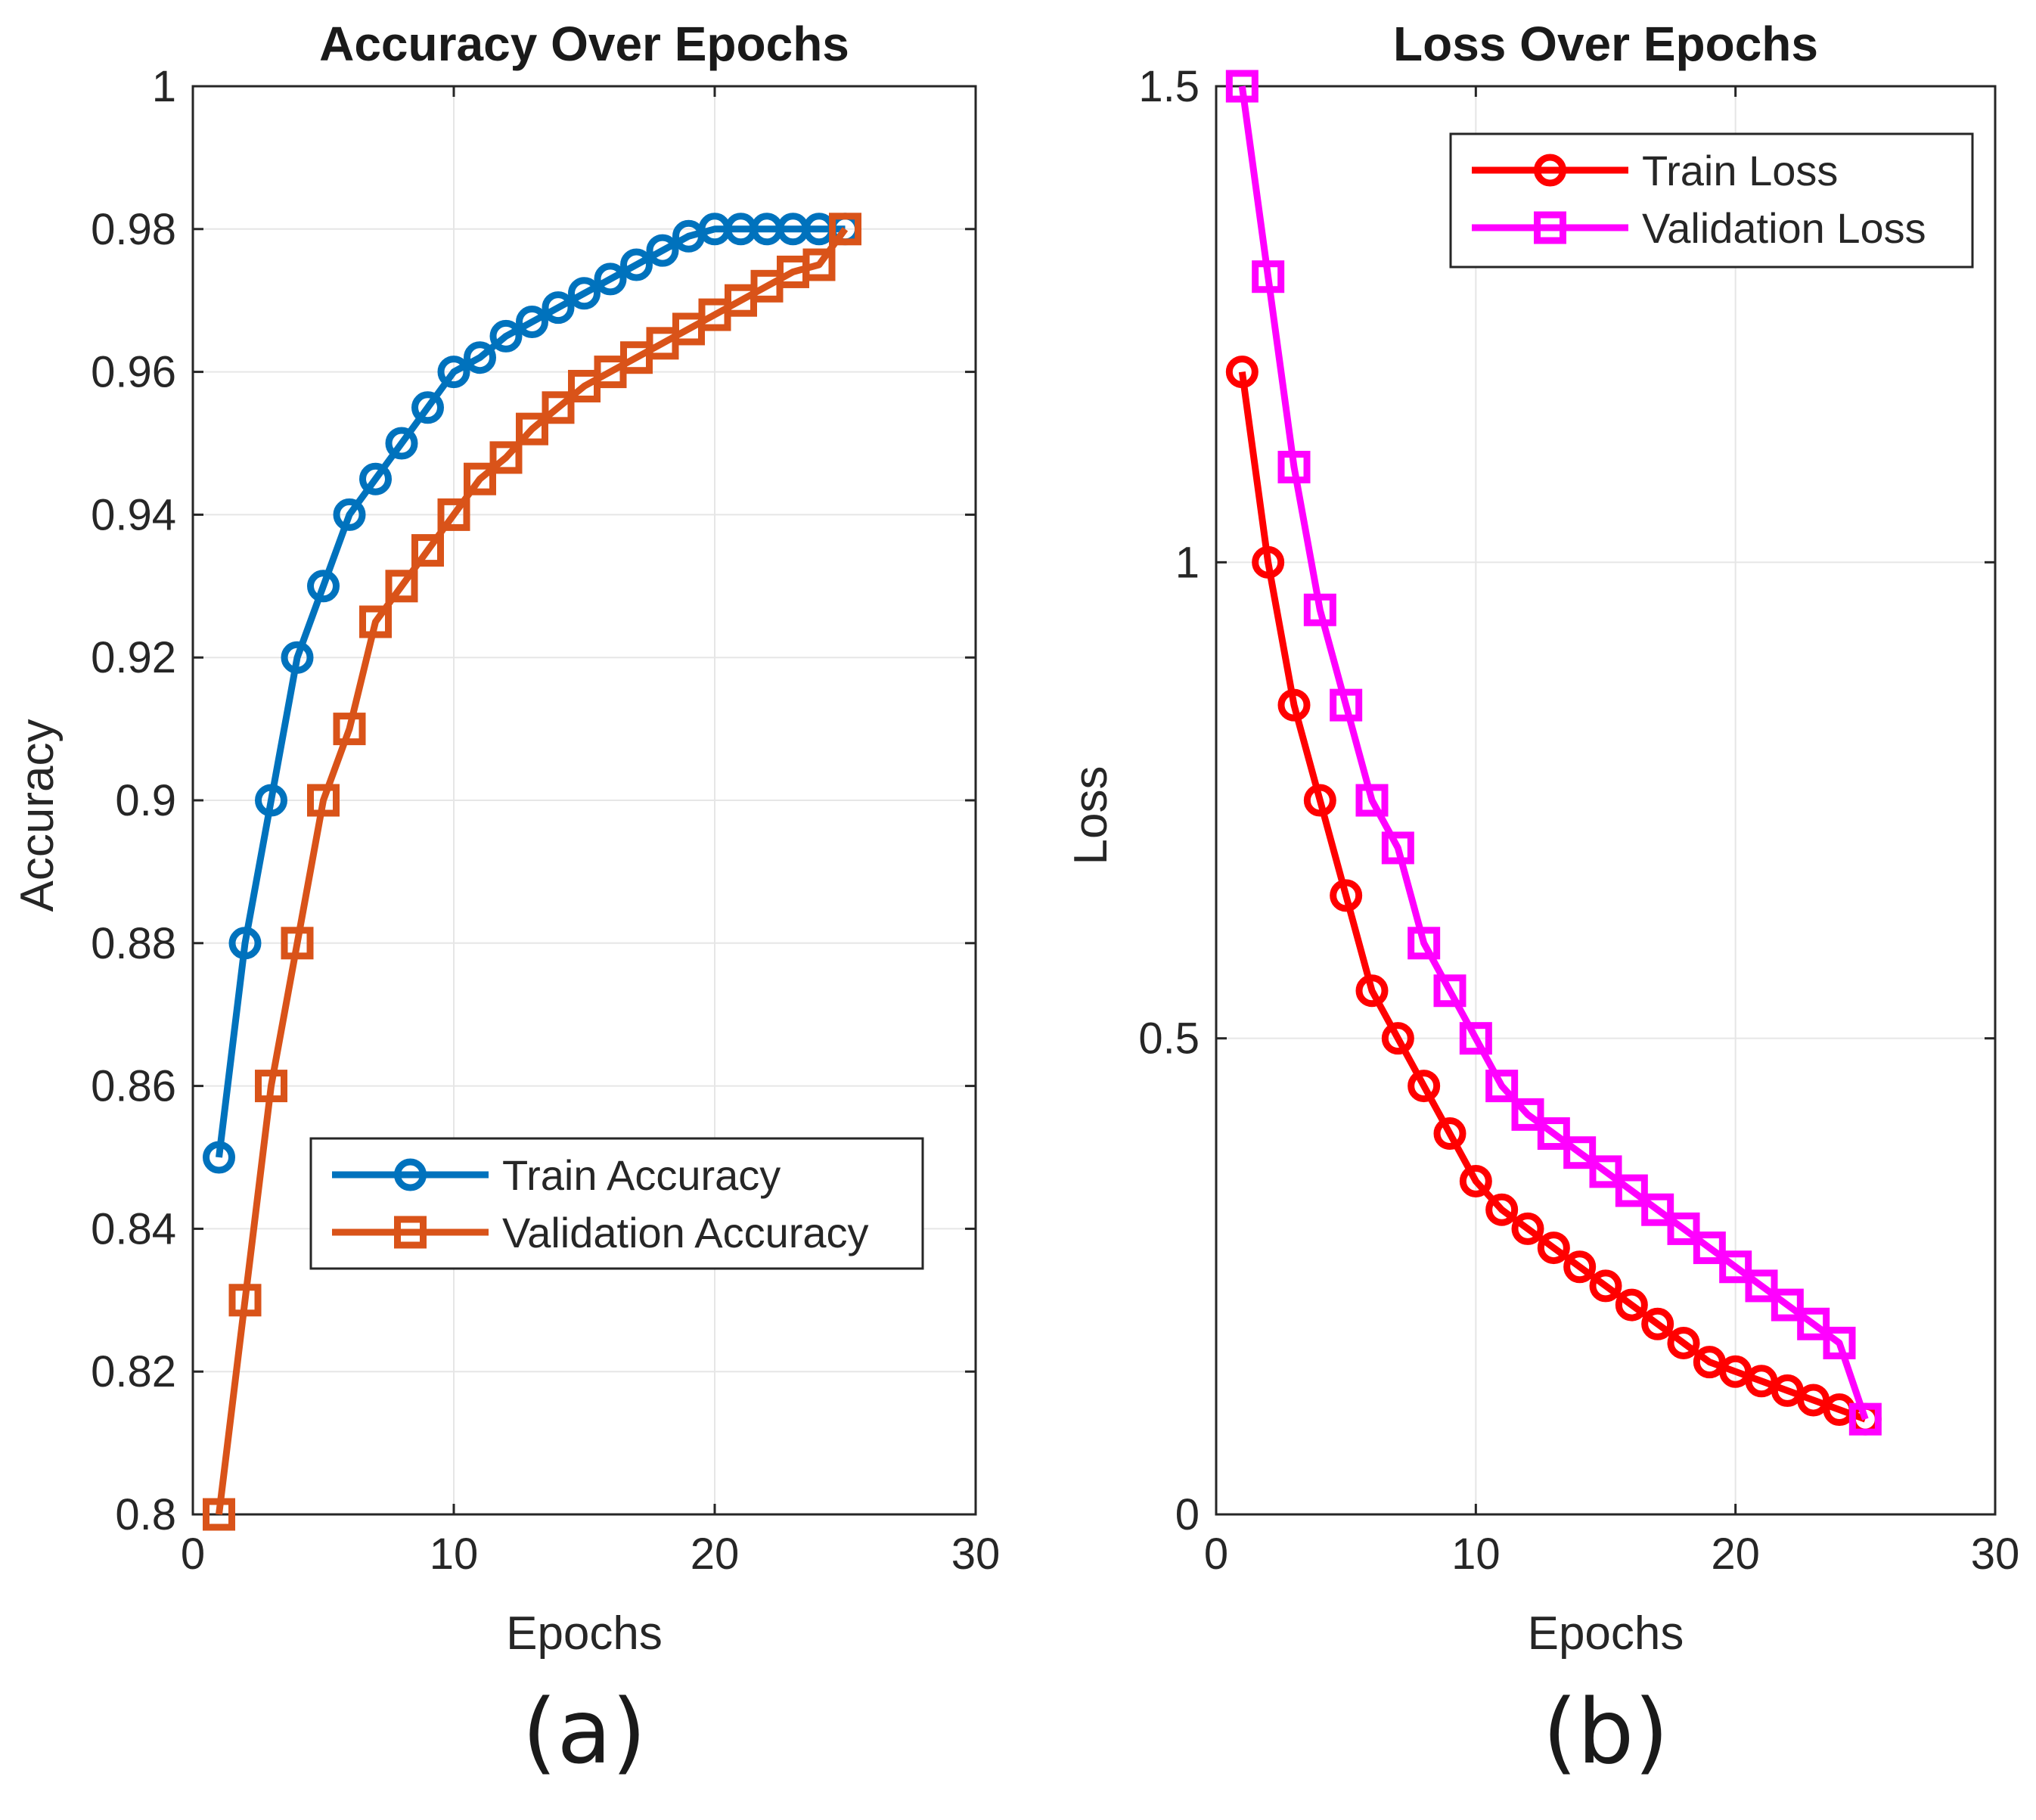  I want to click on y-axis-label: Loss, so click(1091, 816).